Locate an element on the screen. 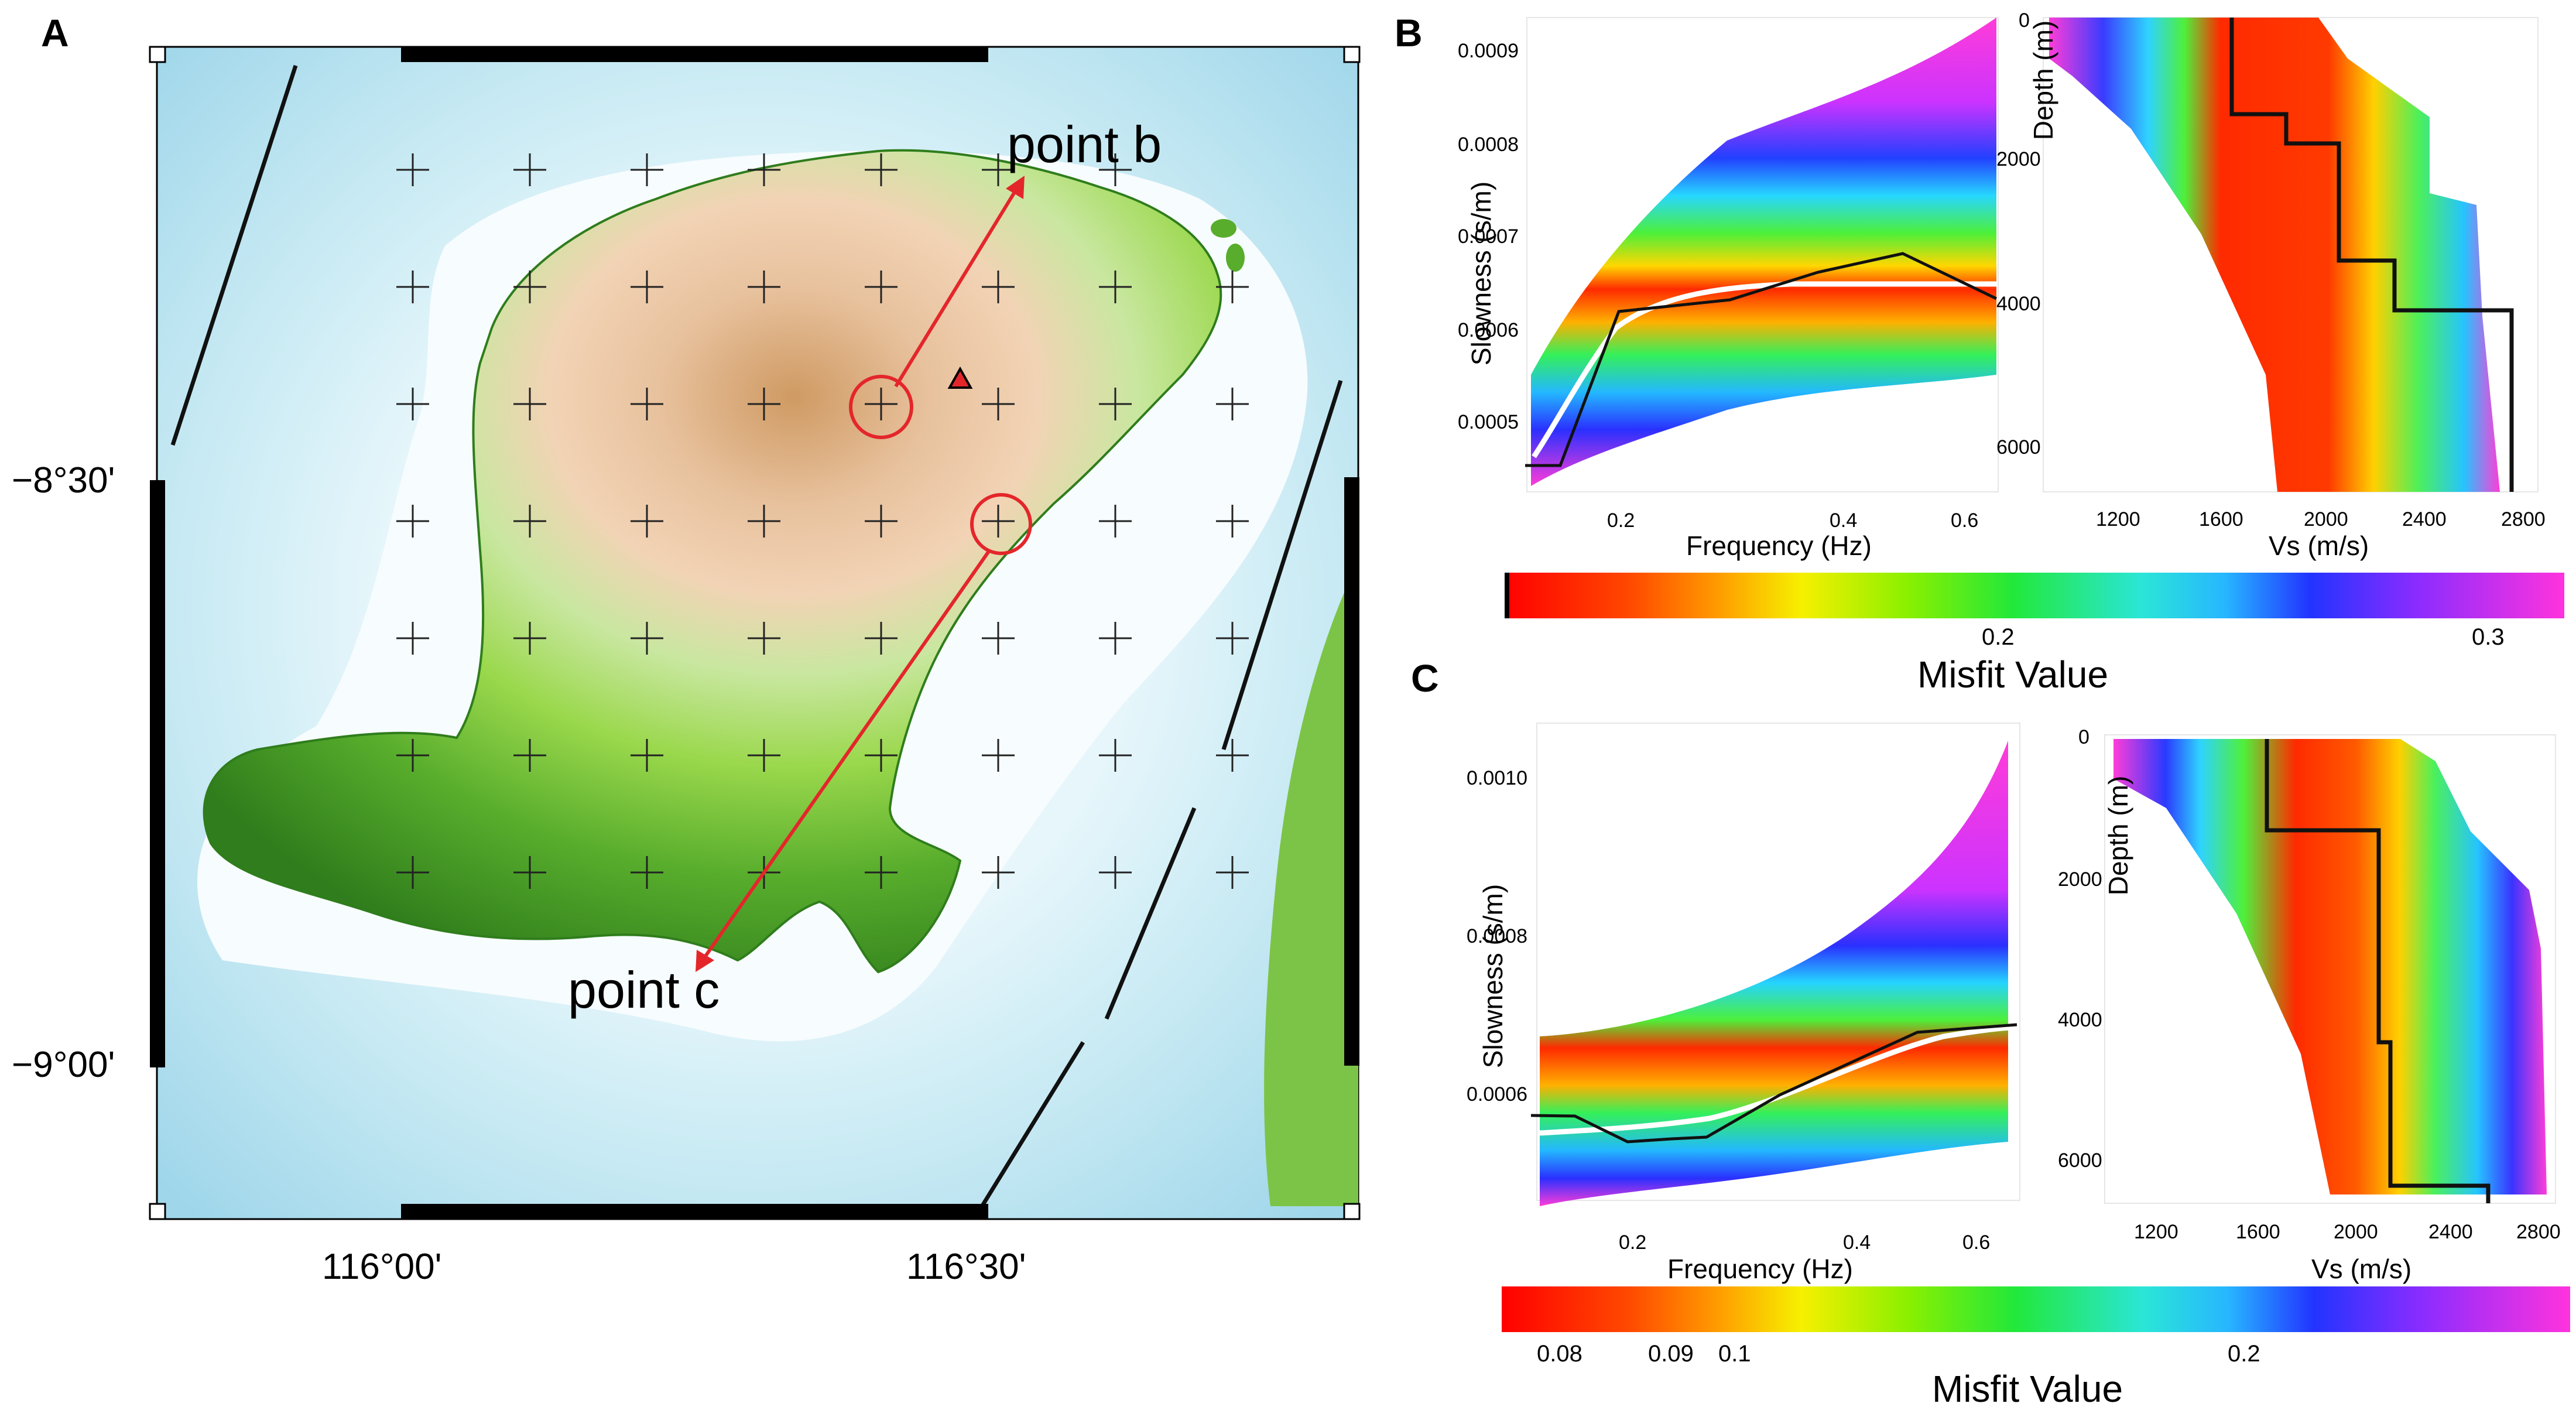 The image size is (2576, 1417). c-ytick: 0.0006 is located at coordinates (1497, 1094).